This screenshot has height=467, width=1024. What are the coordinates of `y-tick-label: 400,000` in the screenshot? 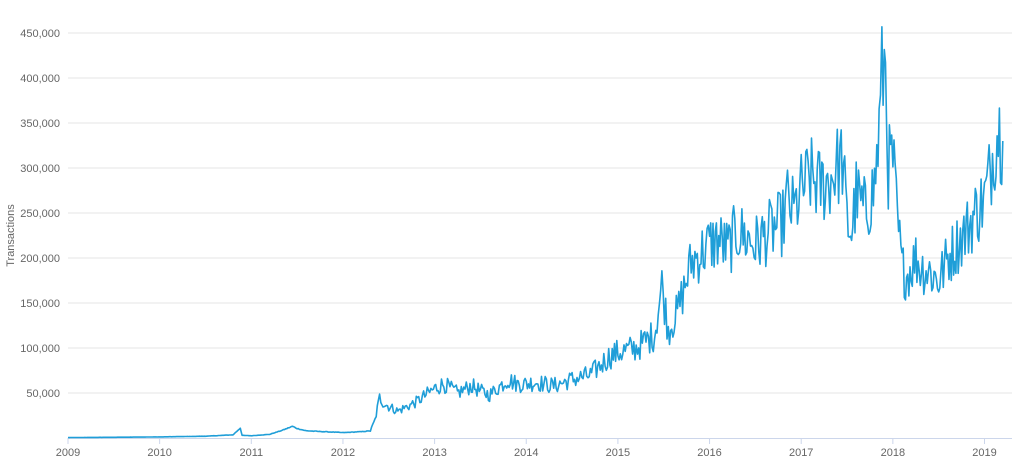 It's located at (40, 79).